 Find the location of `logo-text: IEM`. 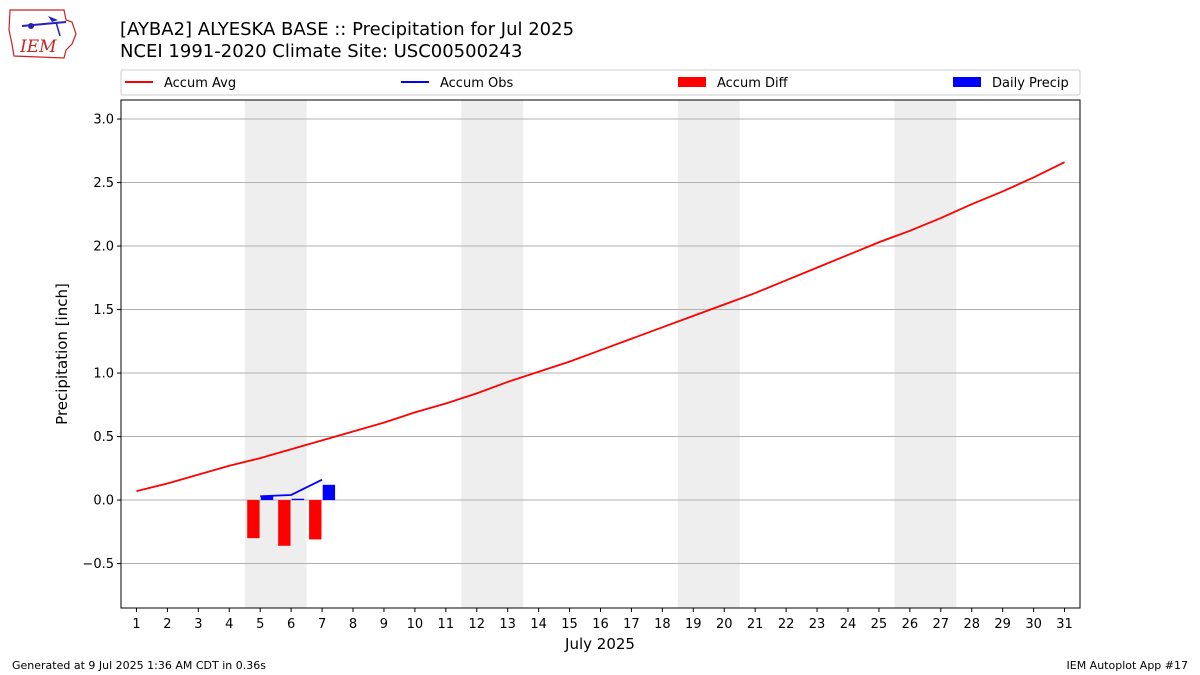

logo-text: IEM is located at coordinates (38, 47).